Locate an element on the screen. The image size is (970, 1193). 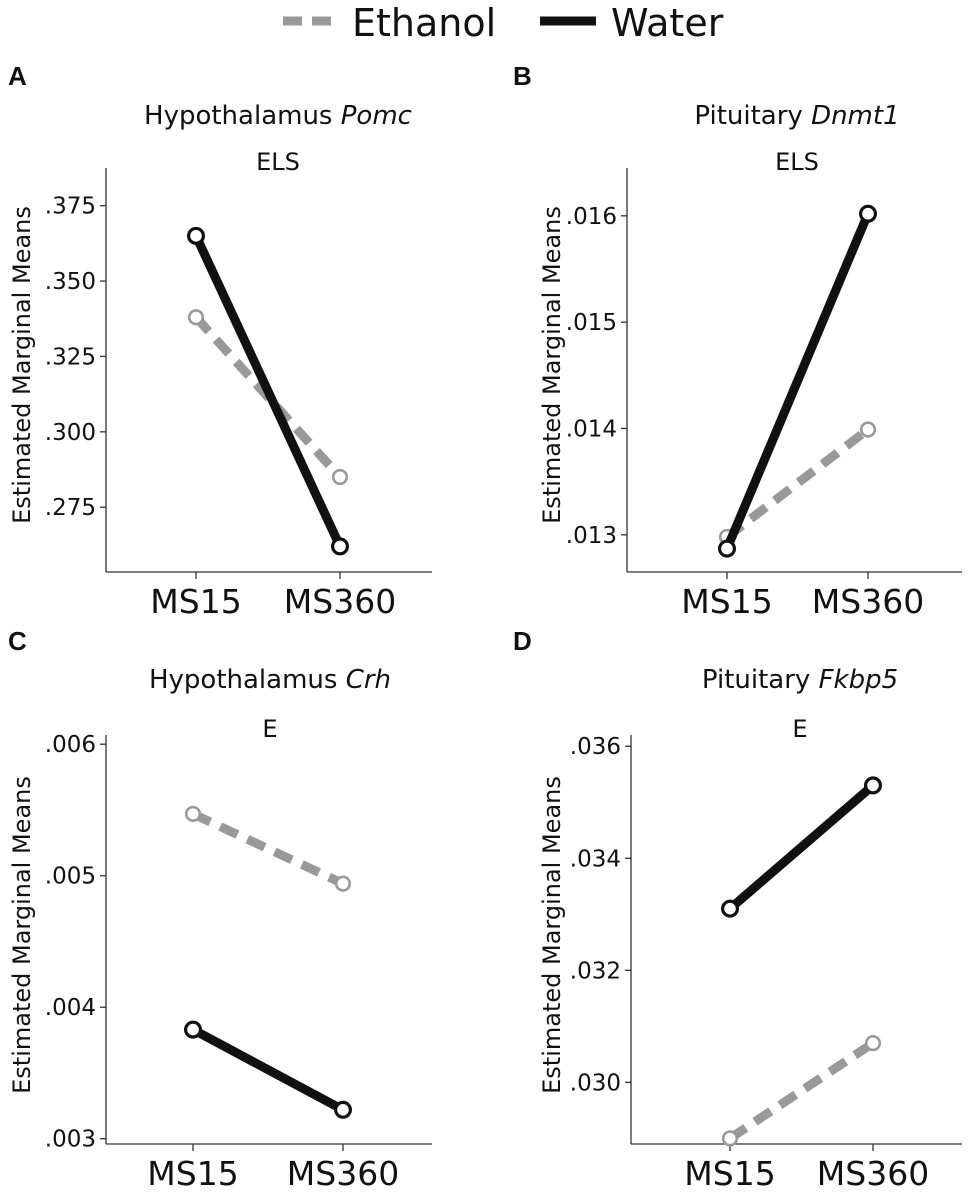
y-tick-label: .006 is located at coordinates (70, 745).